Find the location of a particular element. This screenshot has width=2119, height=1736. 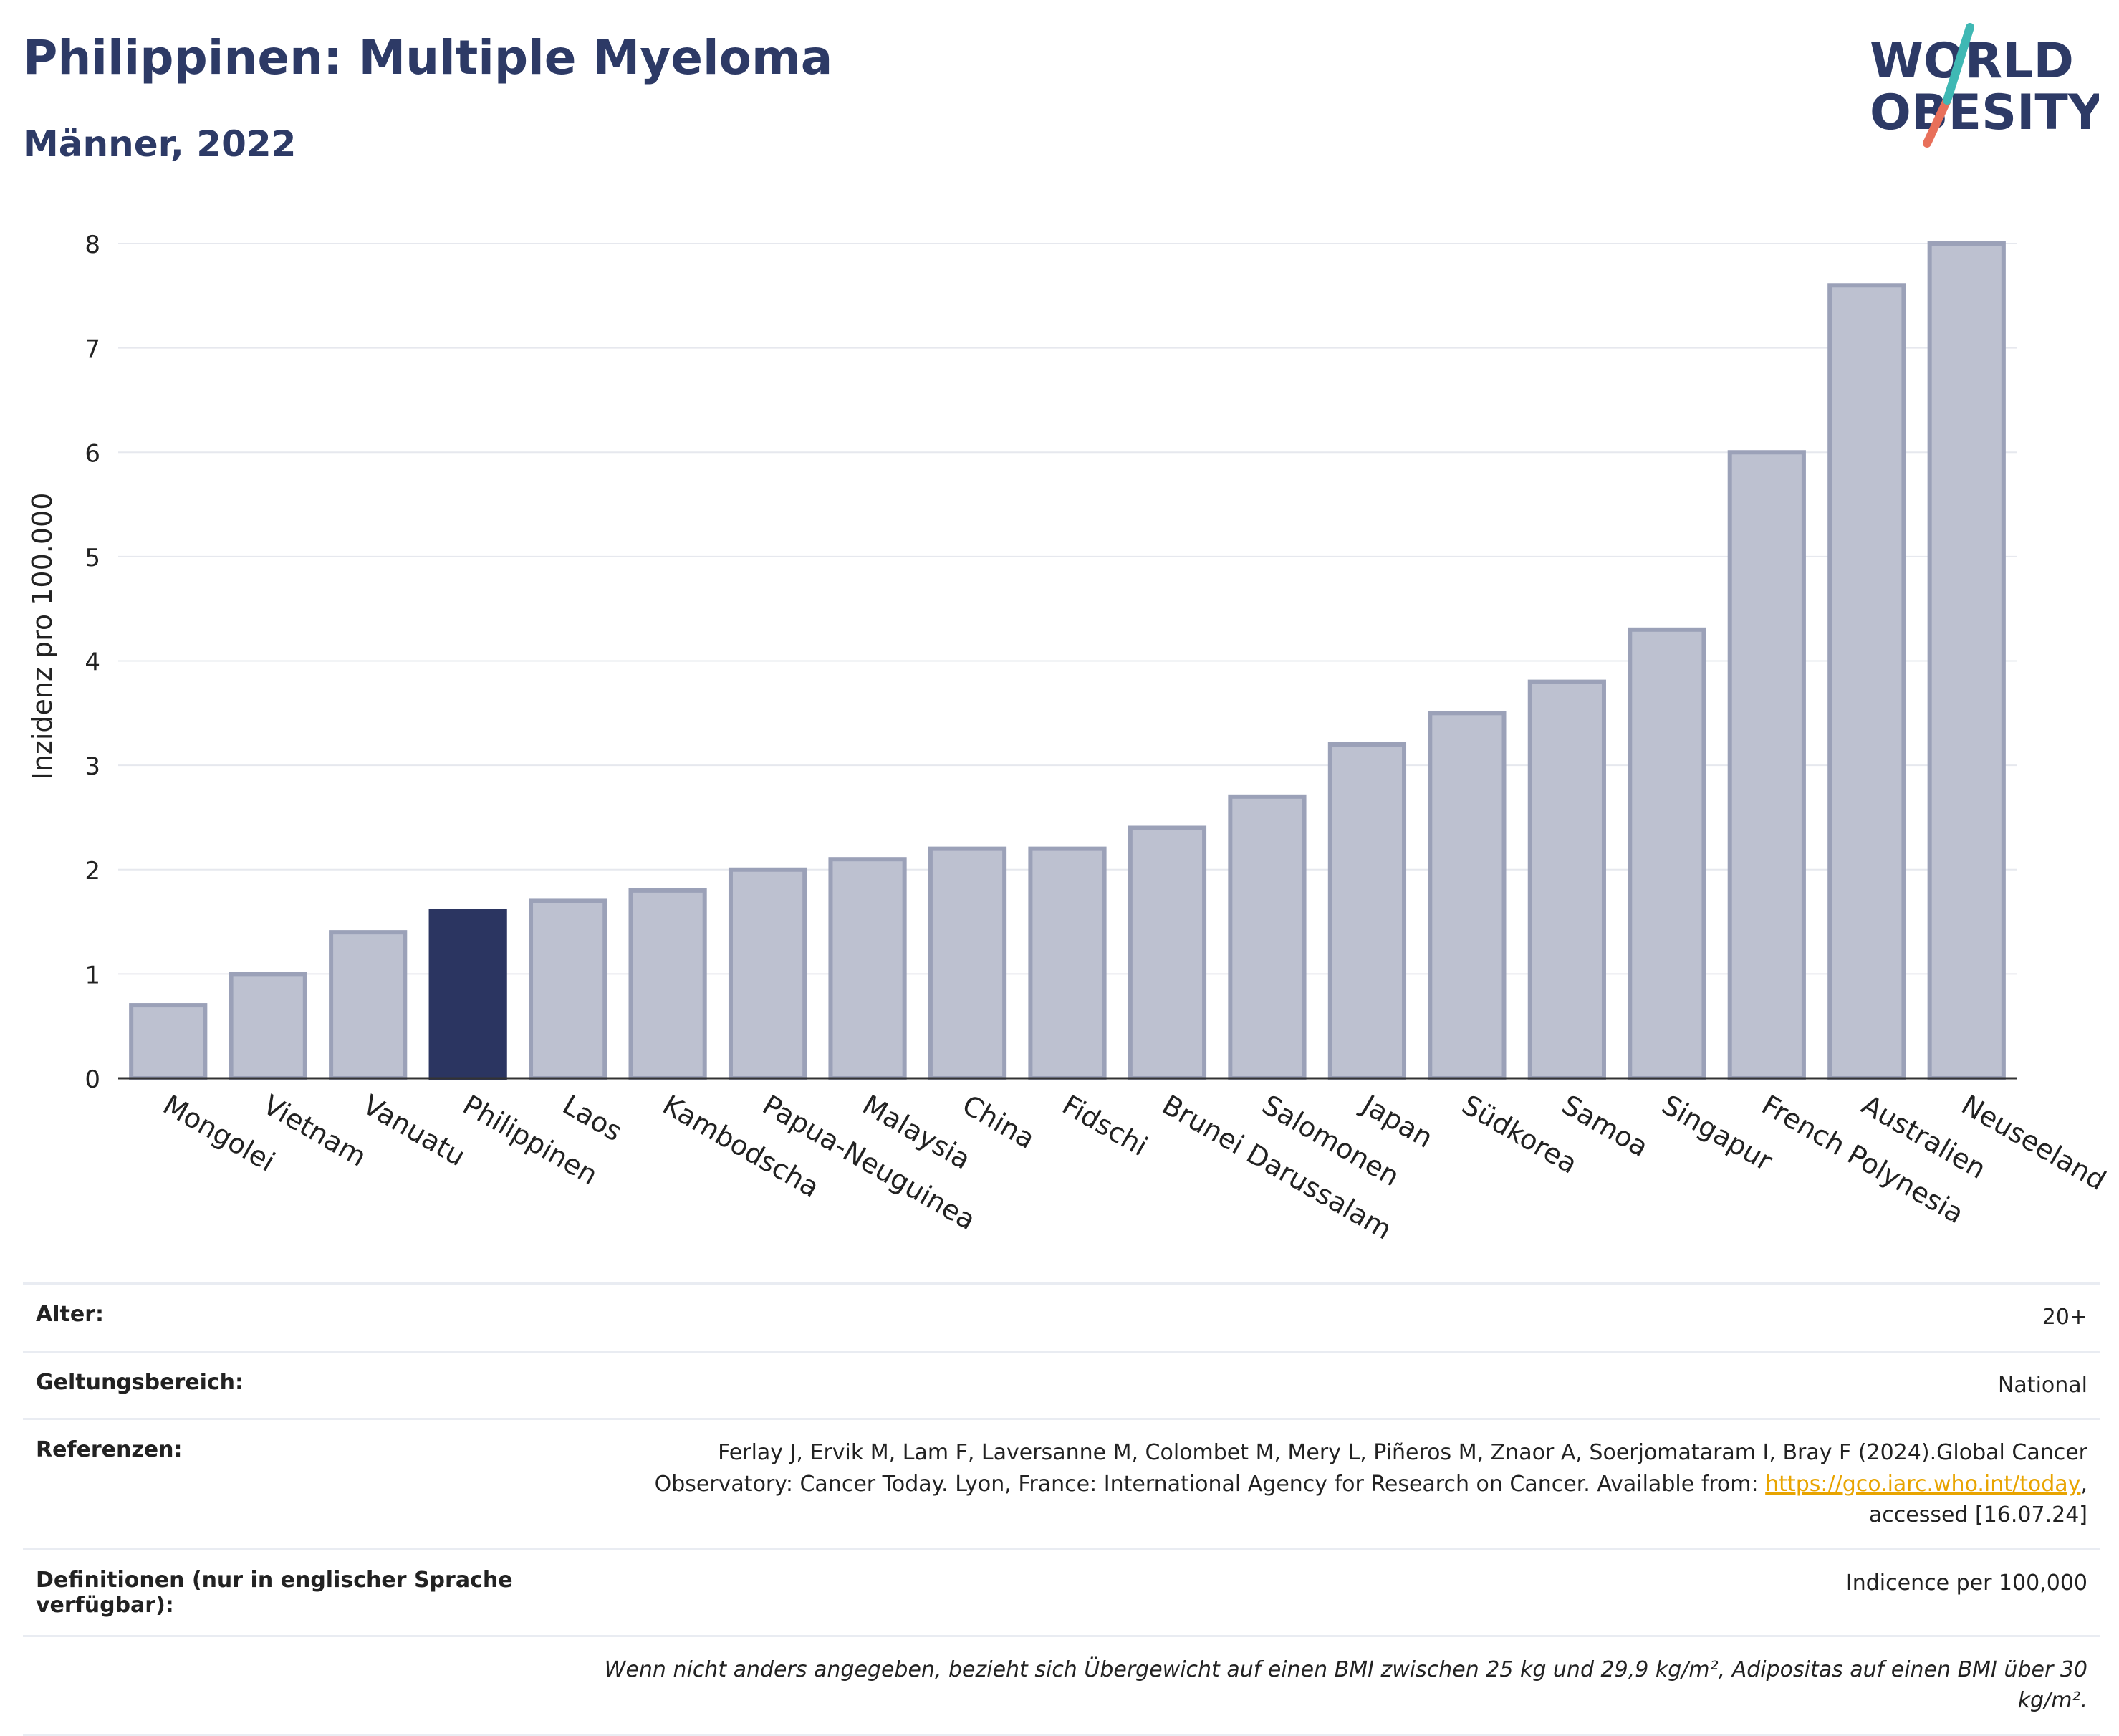

x-tick-label: Vanuatu is located at coordinates (414, 1130).